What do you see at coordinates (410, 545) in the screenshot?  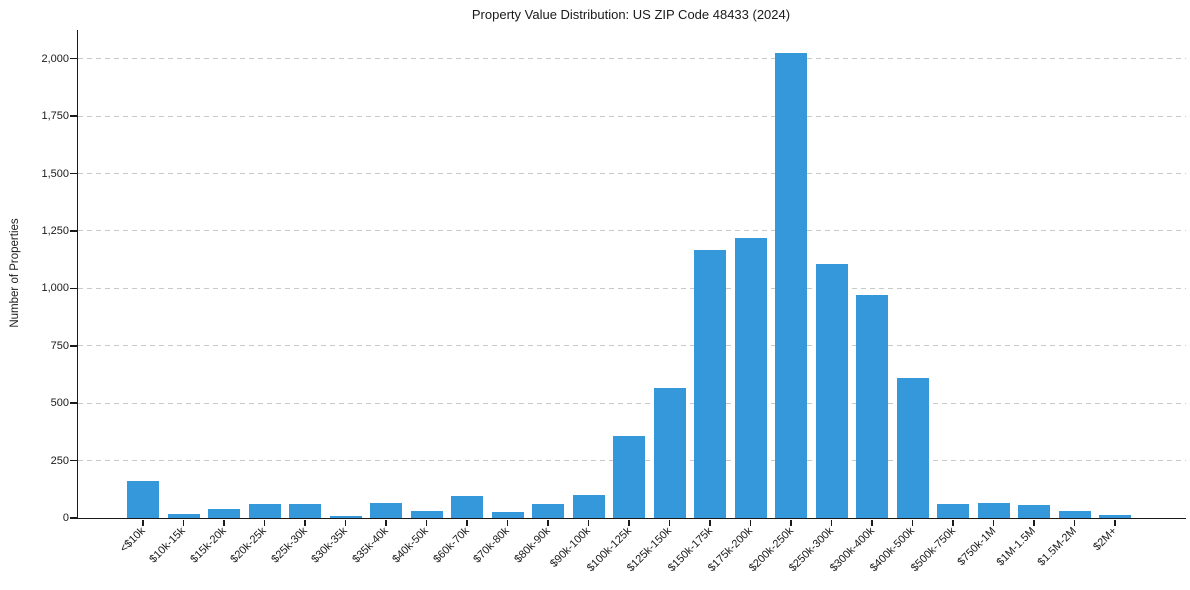 I see `x-tick-label: $40k-50k` at bounding box center [410, 545].